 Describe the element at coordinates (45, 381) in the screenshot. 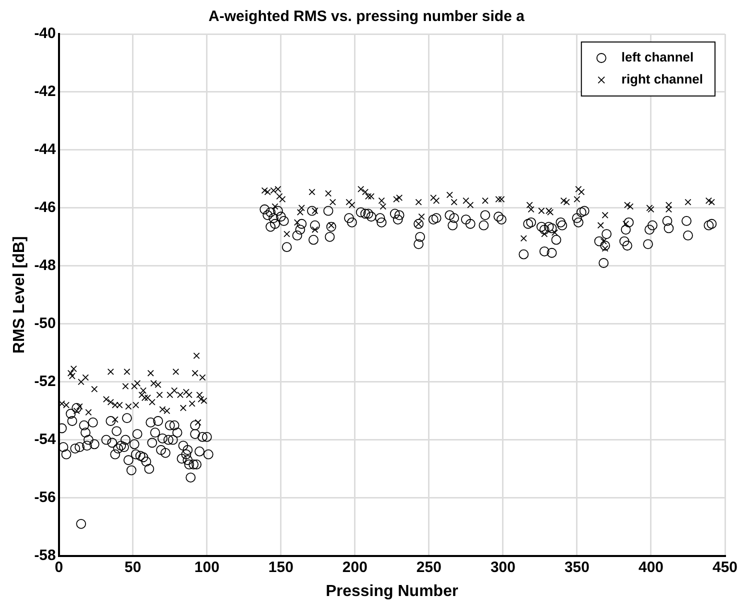

I see `y-tick-label: -52` at that location.